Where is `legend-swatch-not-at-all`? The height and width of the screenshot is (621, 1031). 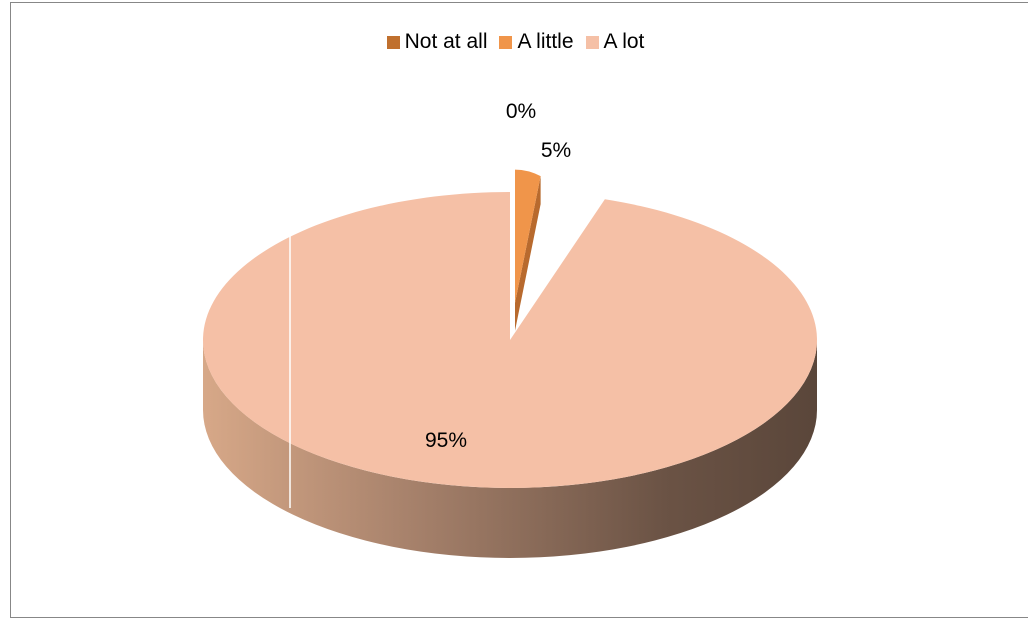 legend-swatch-not-at-all is located at coordinates (393, 42).